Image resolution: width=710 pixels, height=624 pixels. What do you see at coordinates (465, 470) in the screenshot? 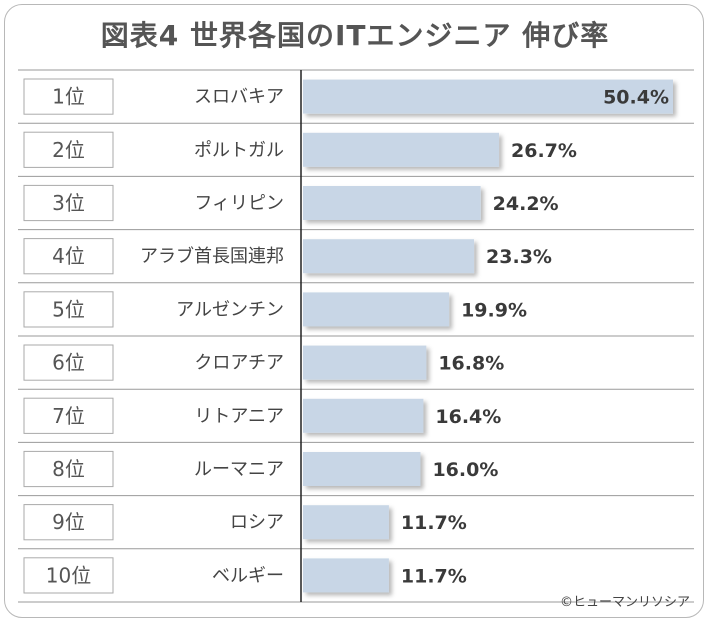
I see `data-label: 16.0%` at bounding box center [465, 470].